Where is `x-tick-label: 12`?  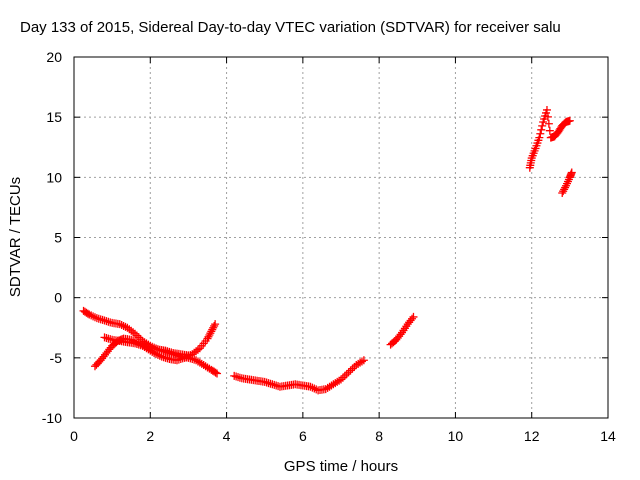
x-tick-label: 12 is located at coordinates (532, 436).